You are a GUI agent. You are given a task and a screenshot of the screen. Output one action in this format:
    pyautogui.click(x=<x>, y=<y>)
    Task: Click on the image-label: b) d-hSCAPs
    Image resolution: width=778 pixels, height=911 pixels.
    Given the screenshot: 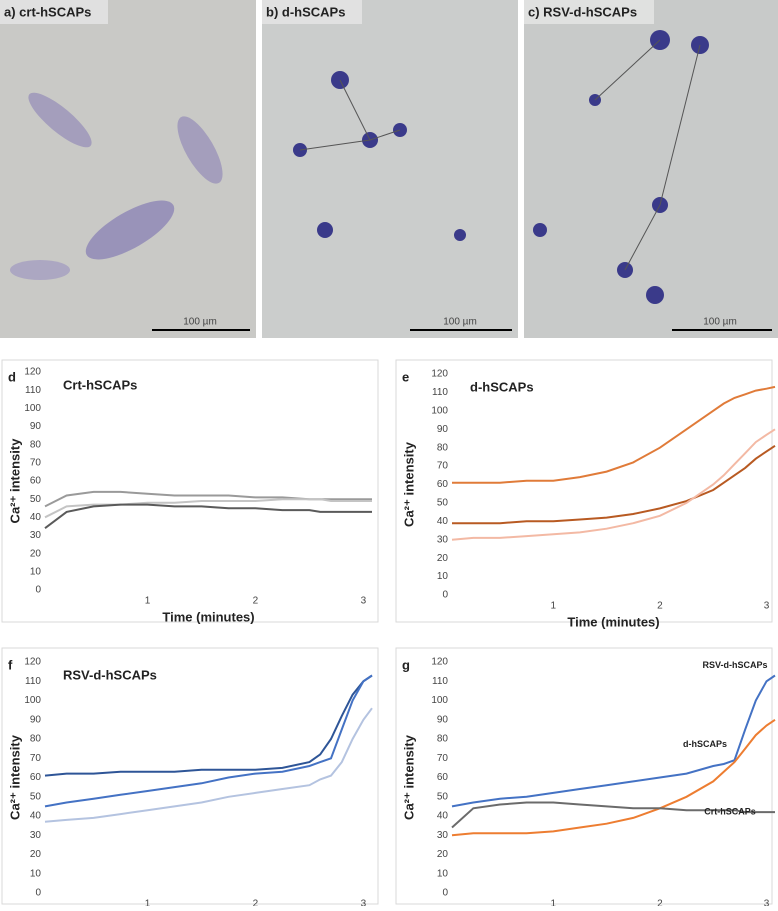 What is the action you would take?
    pyautogui.click(x=305, y=11)
    